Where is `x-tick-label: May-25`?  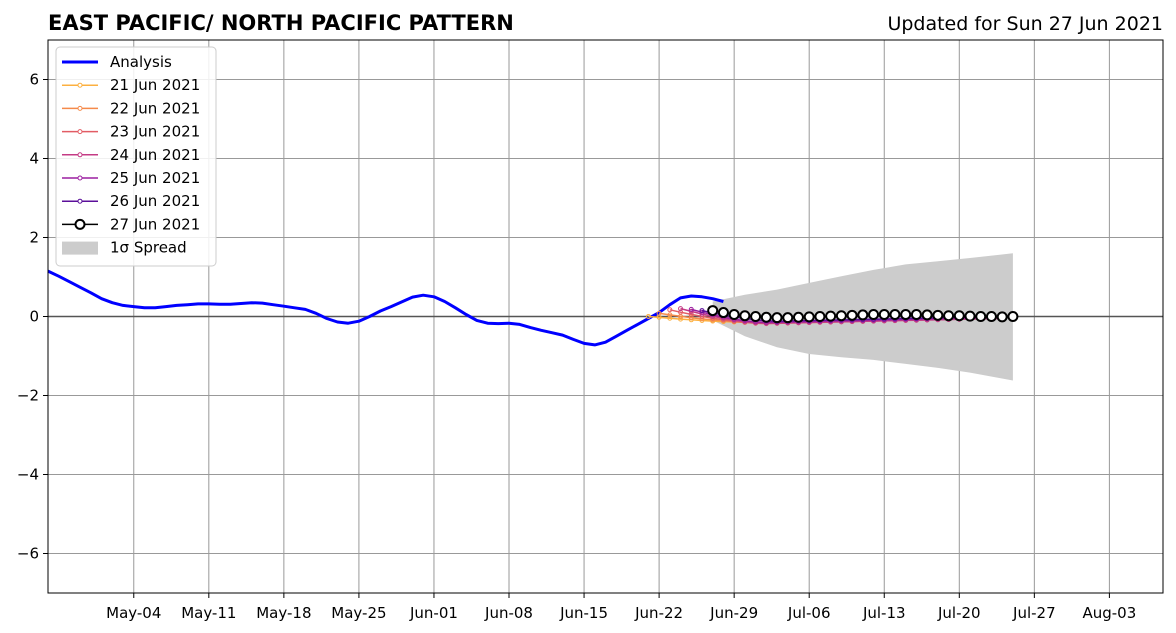 x-tick-label: May-25 is located at coordinates (358, 613).